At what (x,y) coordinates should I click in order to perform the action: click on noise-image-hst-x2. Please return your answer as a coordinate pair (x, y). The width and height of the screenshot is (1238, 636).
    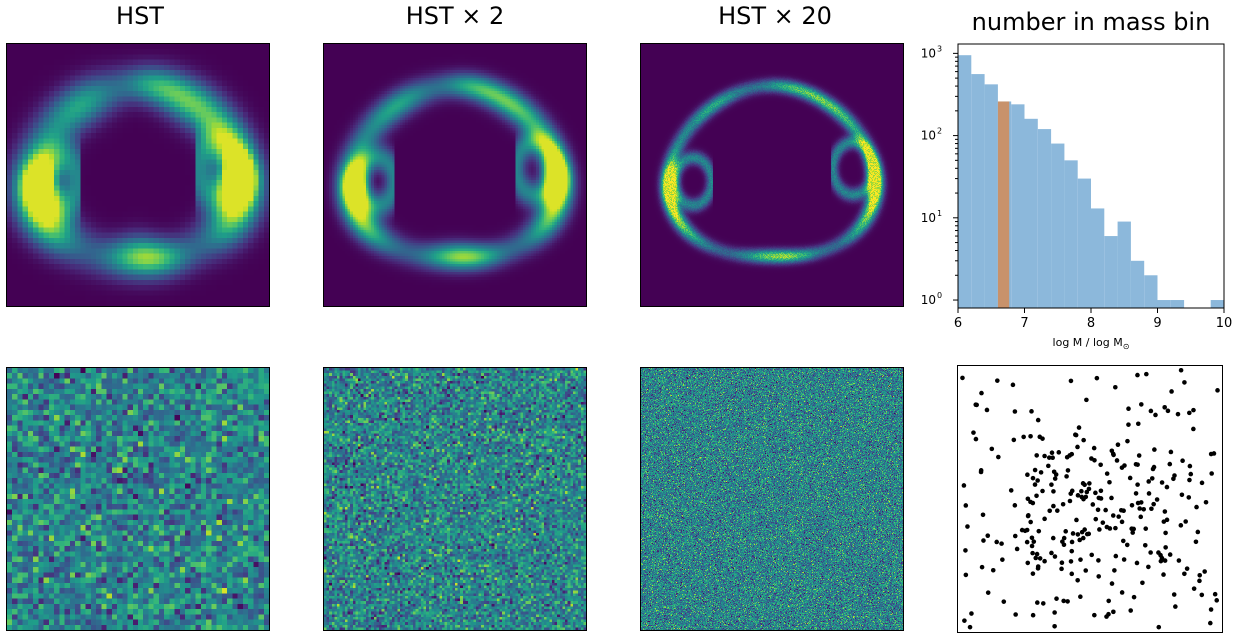
    Looking at the image, I should click on (455, 499).